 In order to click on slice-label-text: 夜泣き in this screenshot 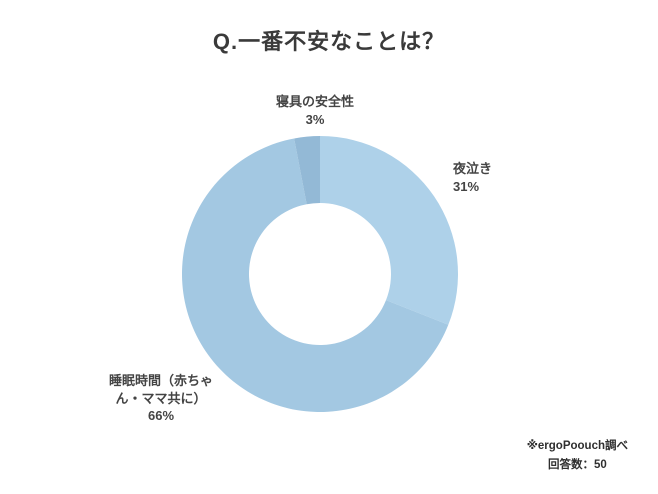, I will do `click(473, 168)`.